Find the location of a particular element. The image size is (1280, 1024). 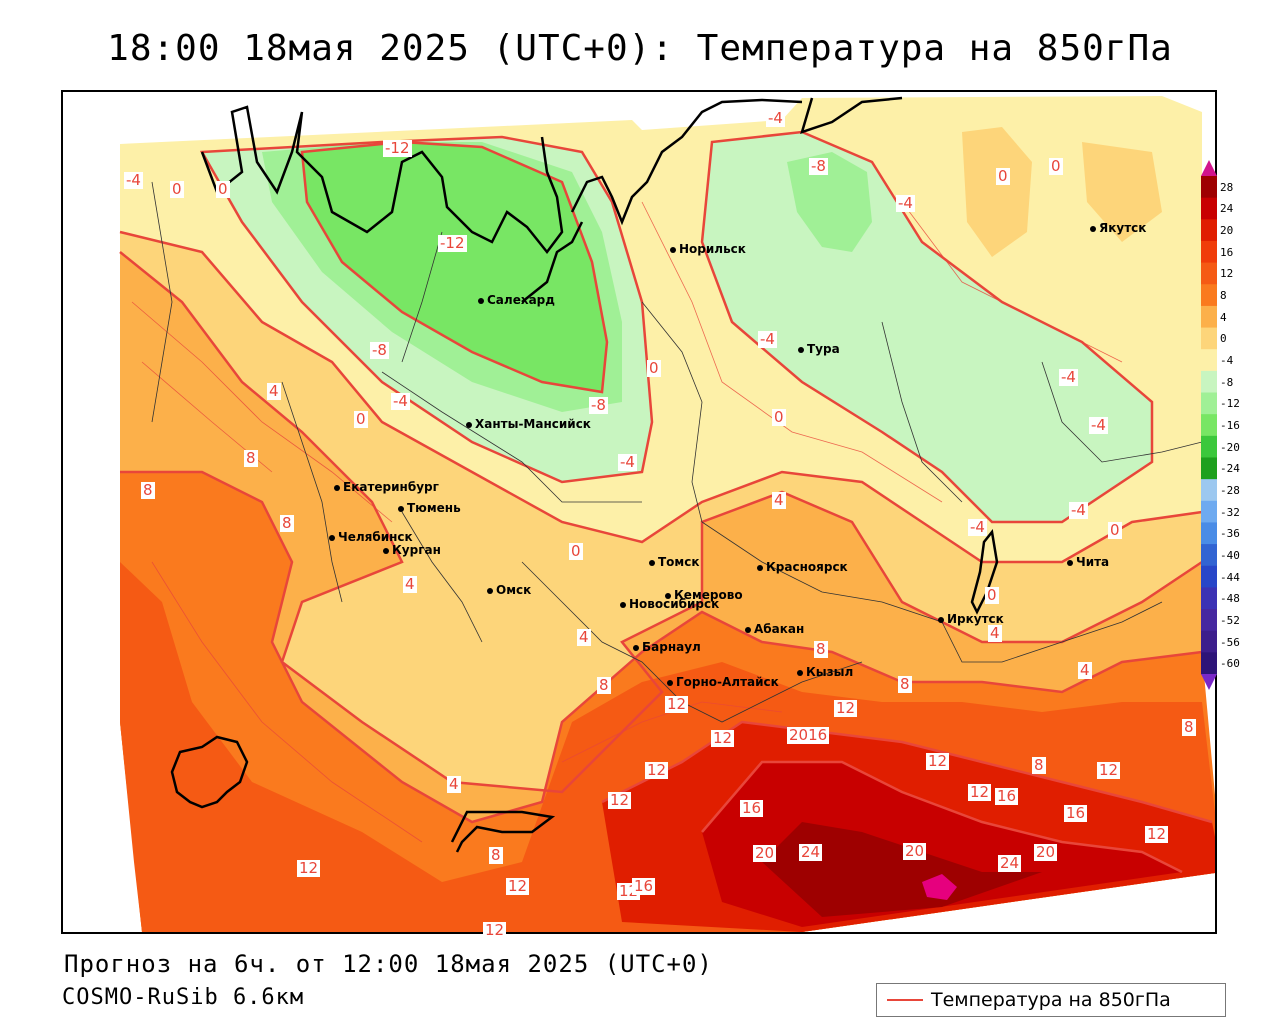

city-marker: Томск is located at coordinates (674, 562).